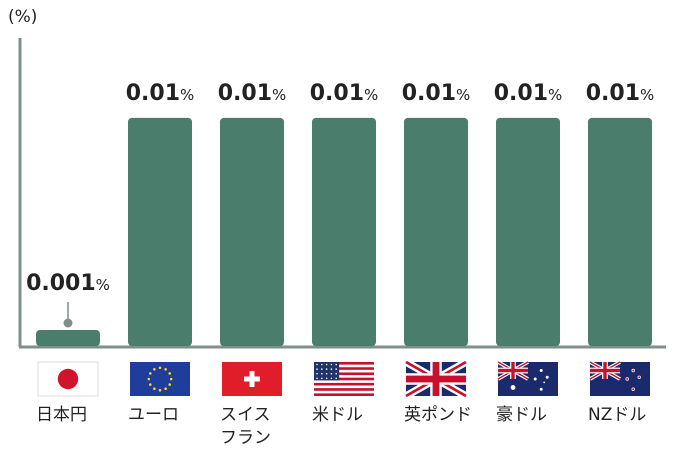  I want to click on tick-label: ユーロ, so click(153, 415).